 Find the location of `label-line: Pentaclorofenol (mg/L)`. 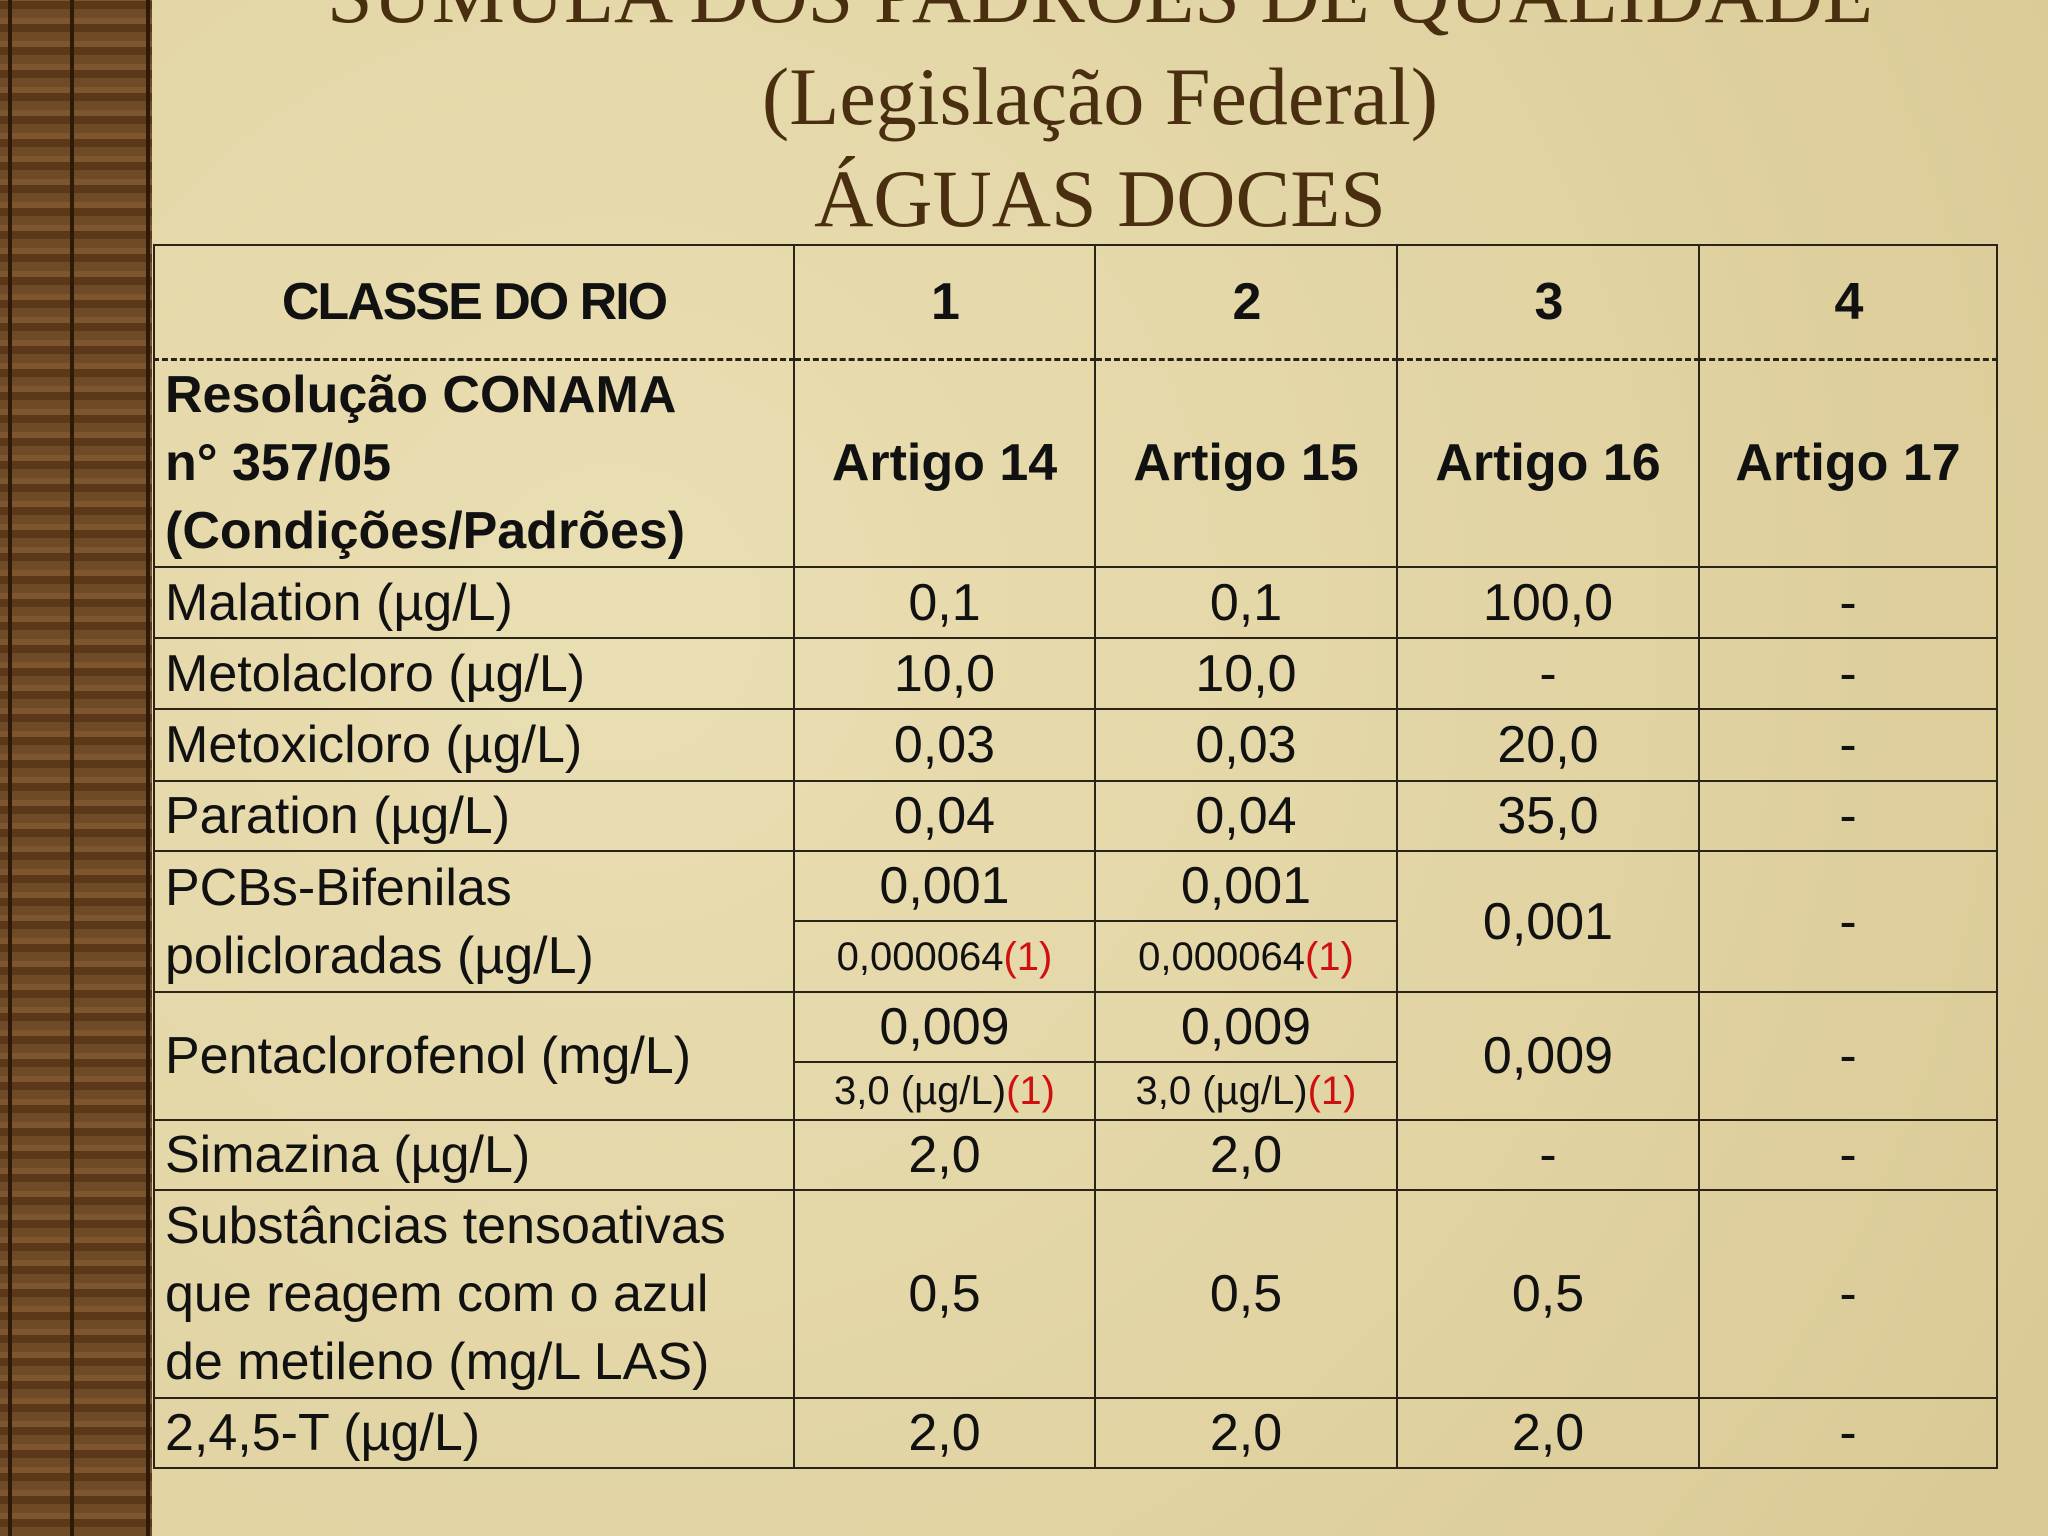

label-line: Pentaclorofenol (mg/L) is located at coordinates (428, 1056).